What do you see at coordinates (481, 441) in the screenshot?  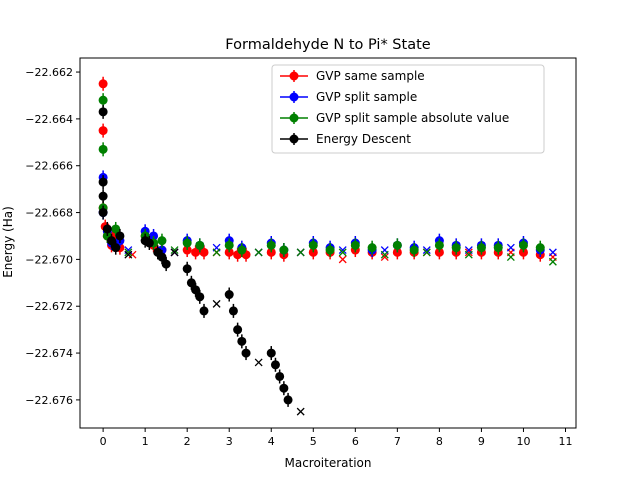 I see `x-tick-label: 9` at bounding box center [481, 441].